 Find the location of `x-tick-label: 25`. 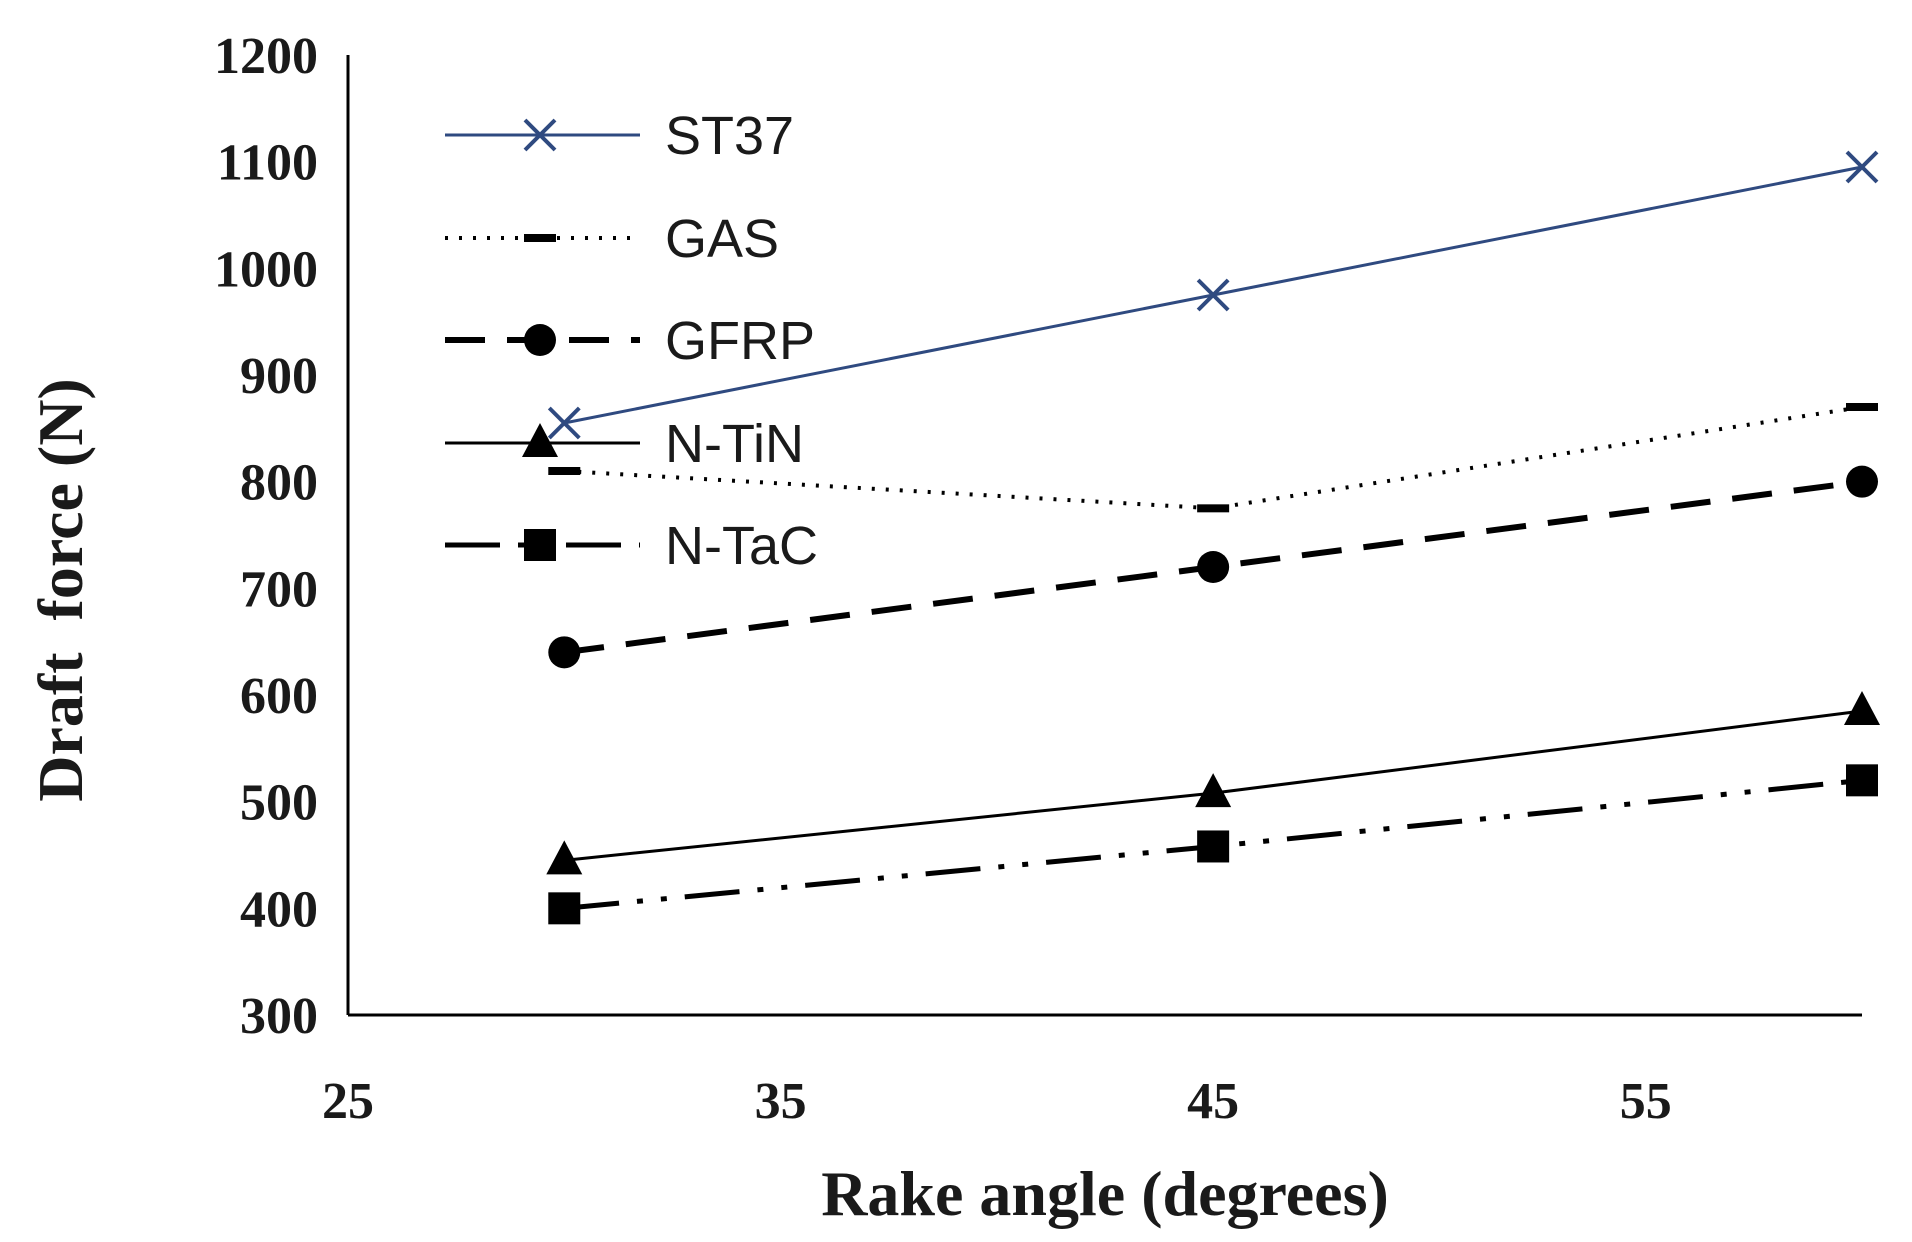

x-tick-label: 25 is located at coordinates (348, 1101).